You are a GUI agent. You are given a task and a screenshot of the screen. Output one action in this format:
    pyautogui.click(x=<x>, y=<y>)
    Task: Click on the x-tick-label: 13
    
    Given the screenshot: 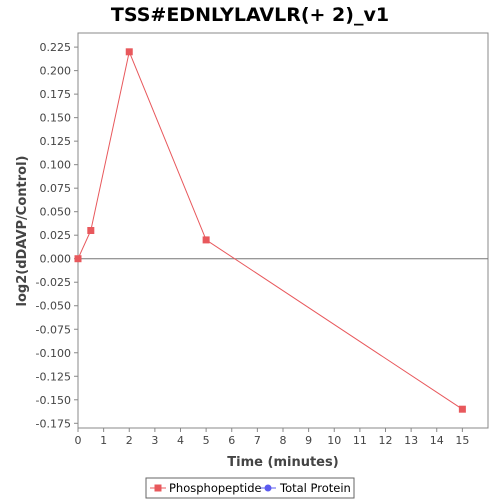 What is the action you would take?
    pyautogui.click(x=411, y=440)
    